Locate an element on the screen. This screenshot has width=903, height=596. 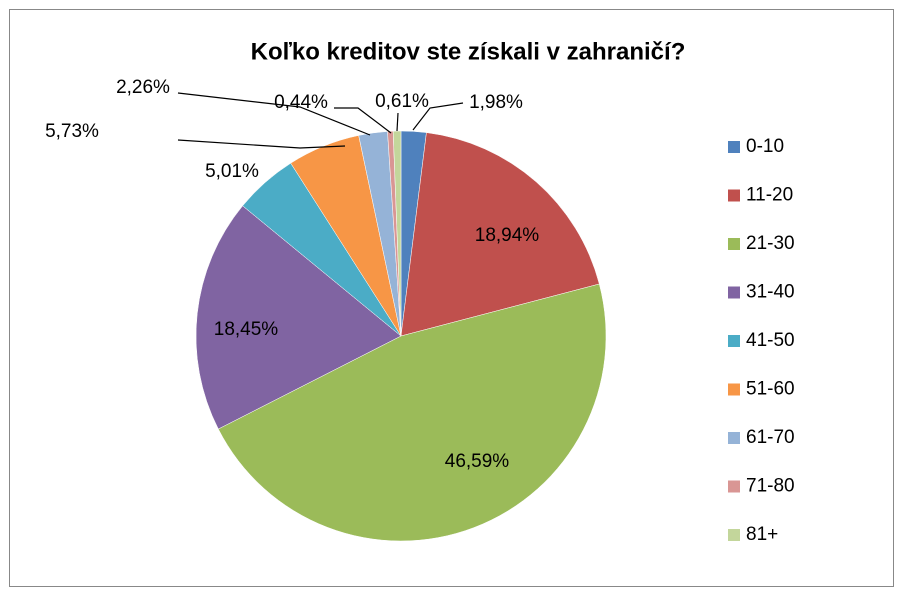
data-label: 1,98% is located at coordinates (496, 102).